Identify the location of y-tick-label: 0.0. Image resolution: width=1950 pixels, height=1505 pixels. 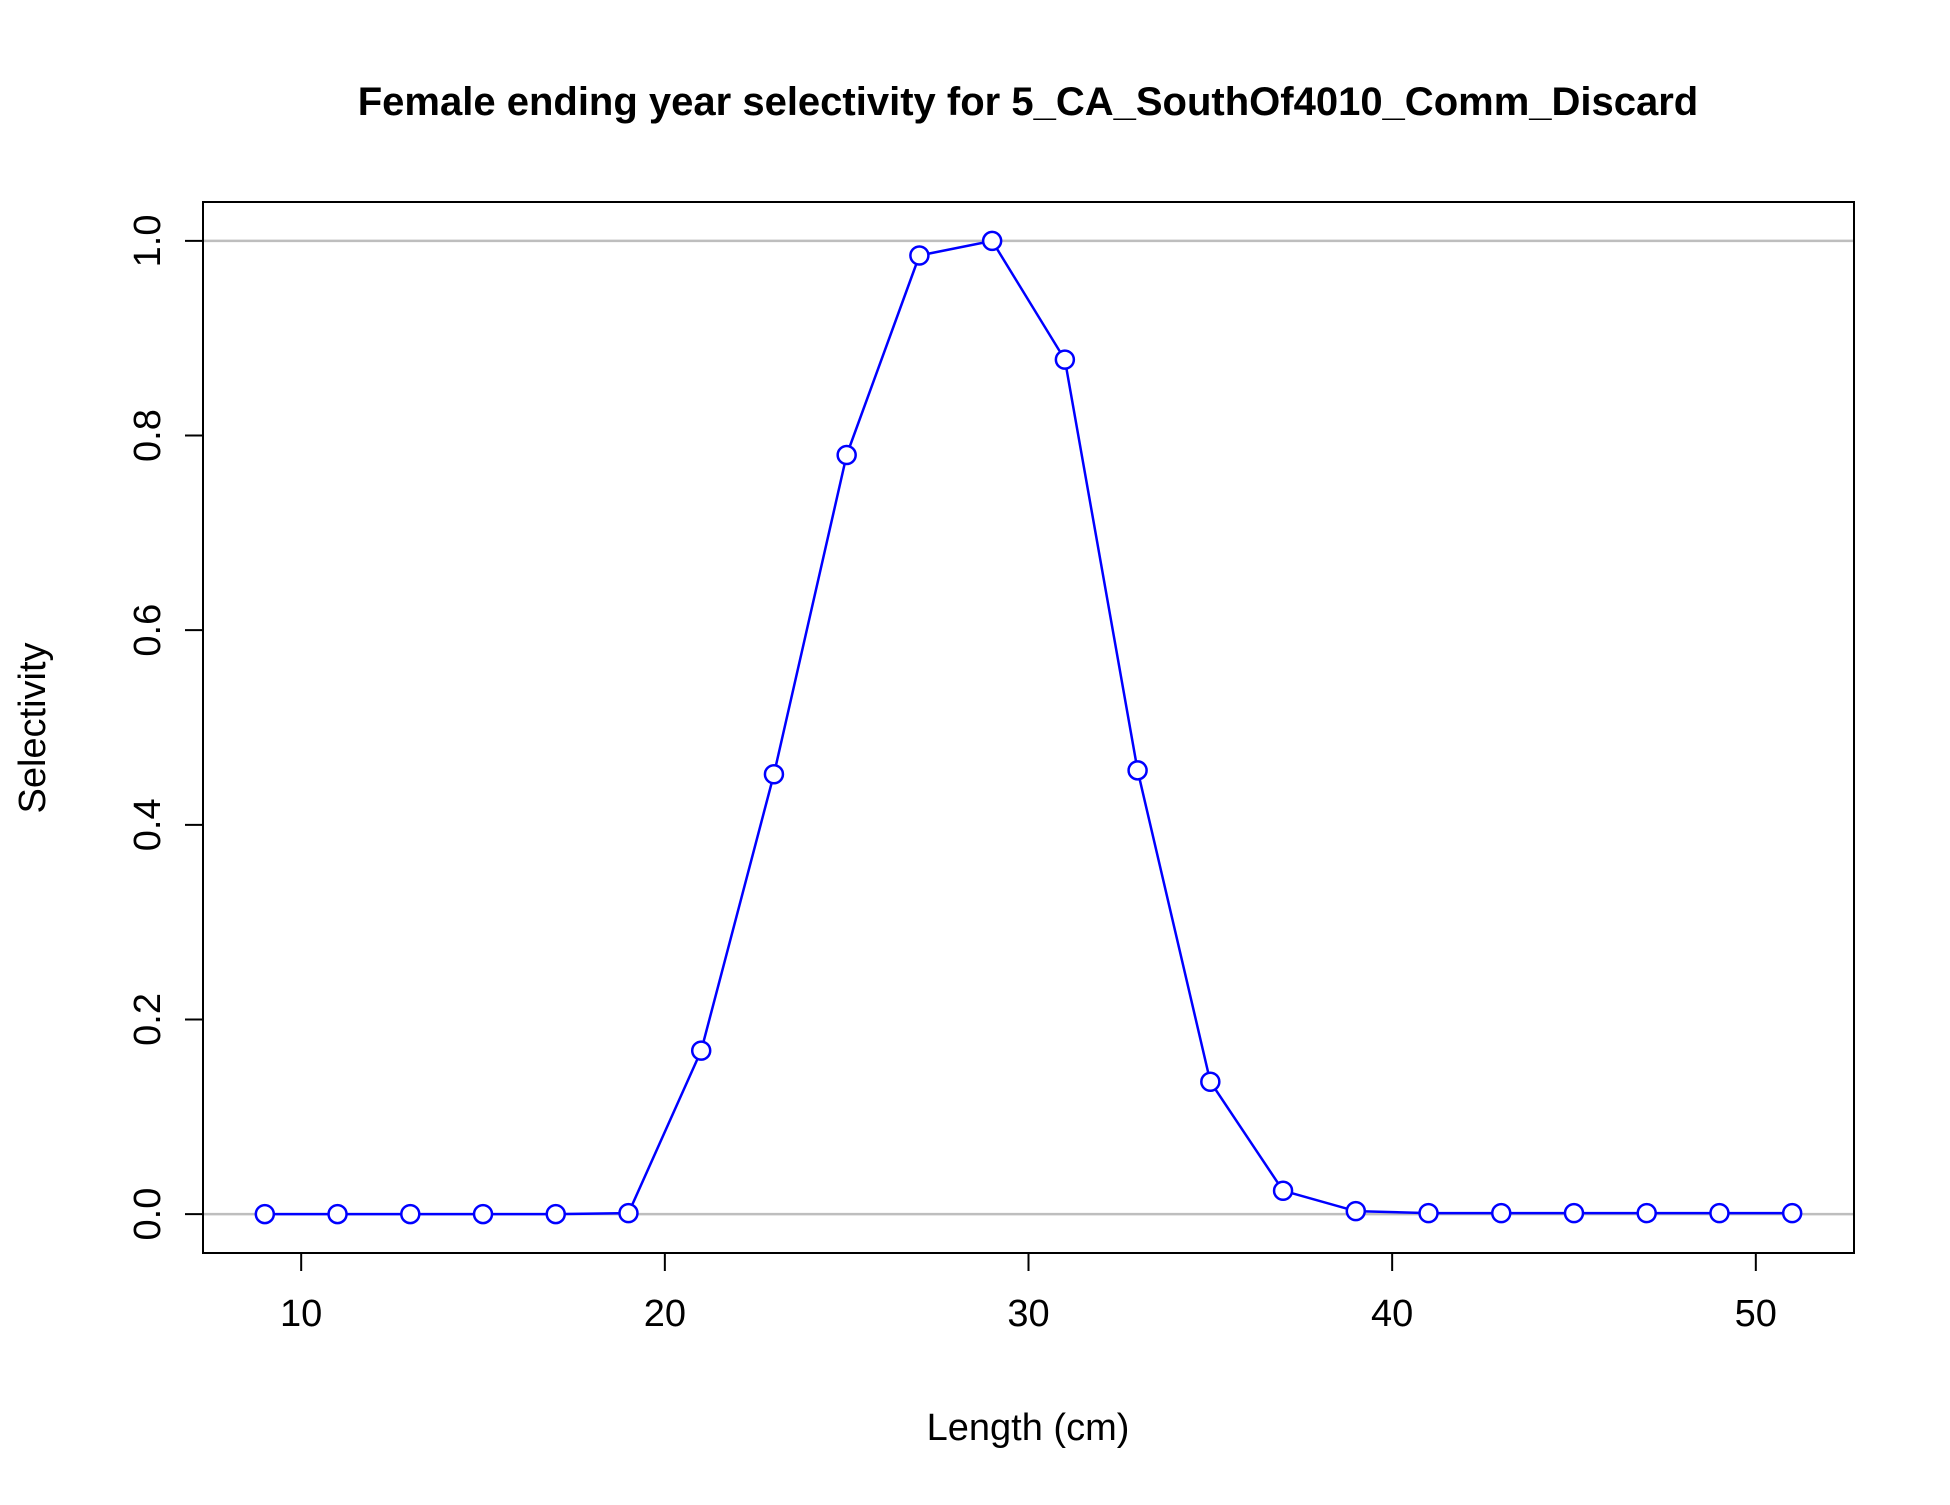
(148, 1214).